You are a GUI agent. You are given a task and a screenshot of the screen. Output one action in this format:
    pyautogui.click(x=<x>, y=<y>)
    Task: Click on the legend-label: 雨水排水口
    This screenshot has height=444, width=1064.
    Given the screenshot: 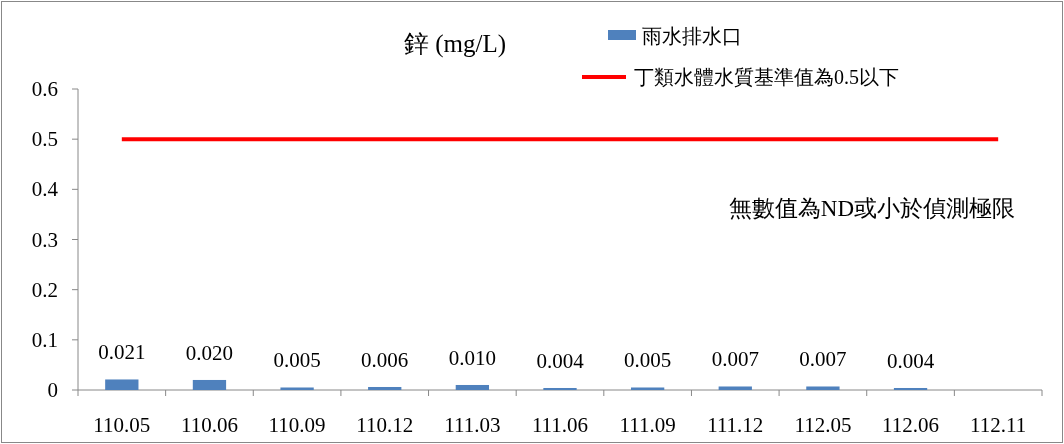 What is the action you would take?
    pyautogui.click(x=692, y=36)
    